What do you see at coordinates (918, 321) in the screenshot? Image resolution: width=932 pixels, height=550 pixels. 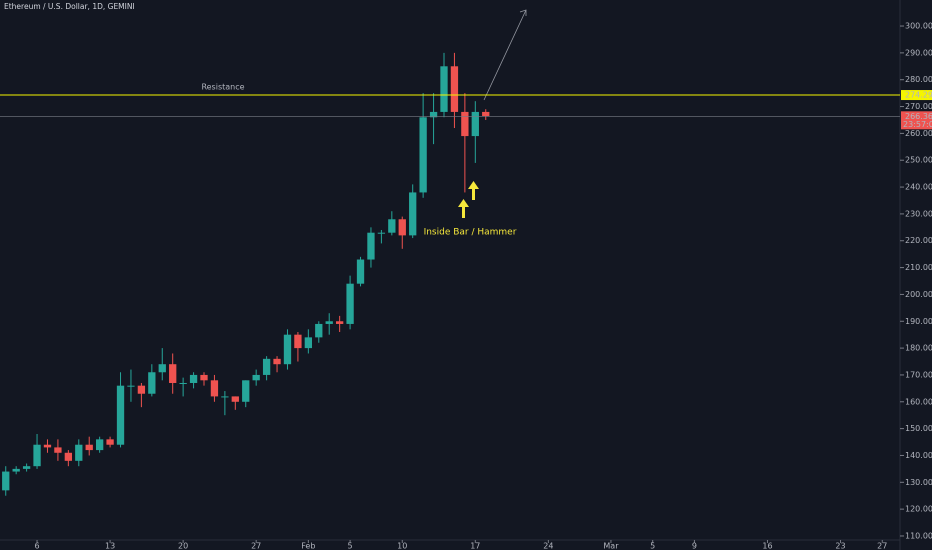 I see `y-tick-label: 190.00` at bounding box center [918, 321].